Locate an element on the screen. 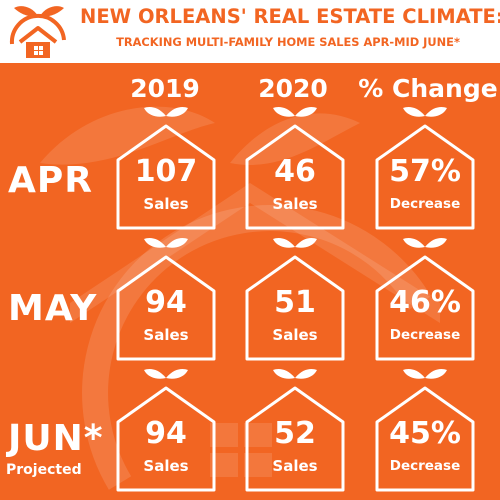  stat-value: 46 is located at coordinates (295, 171).